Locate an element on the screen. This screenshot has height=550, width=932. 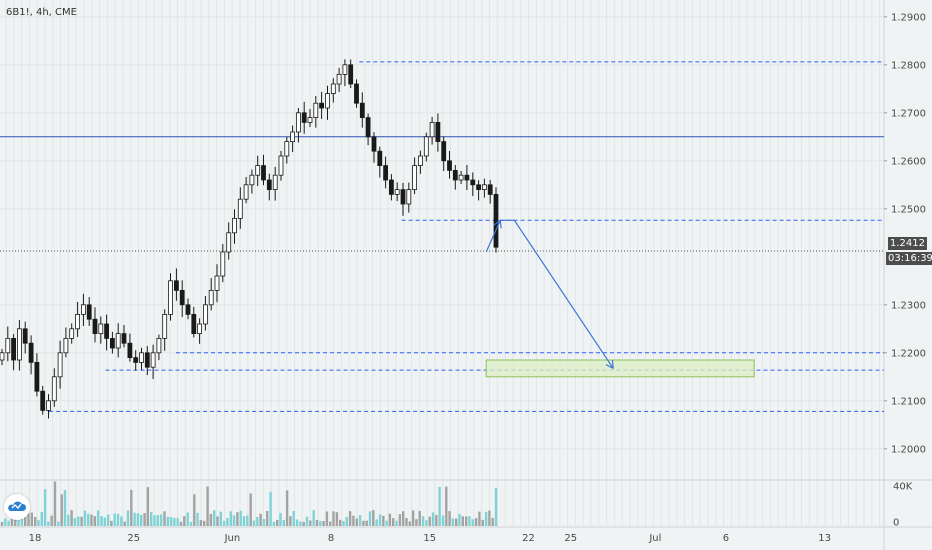
time-tick-label: 13 is located at coordinates (824, 538).